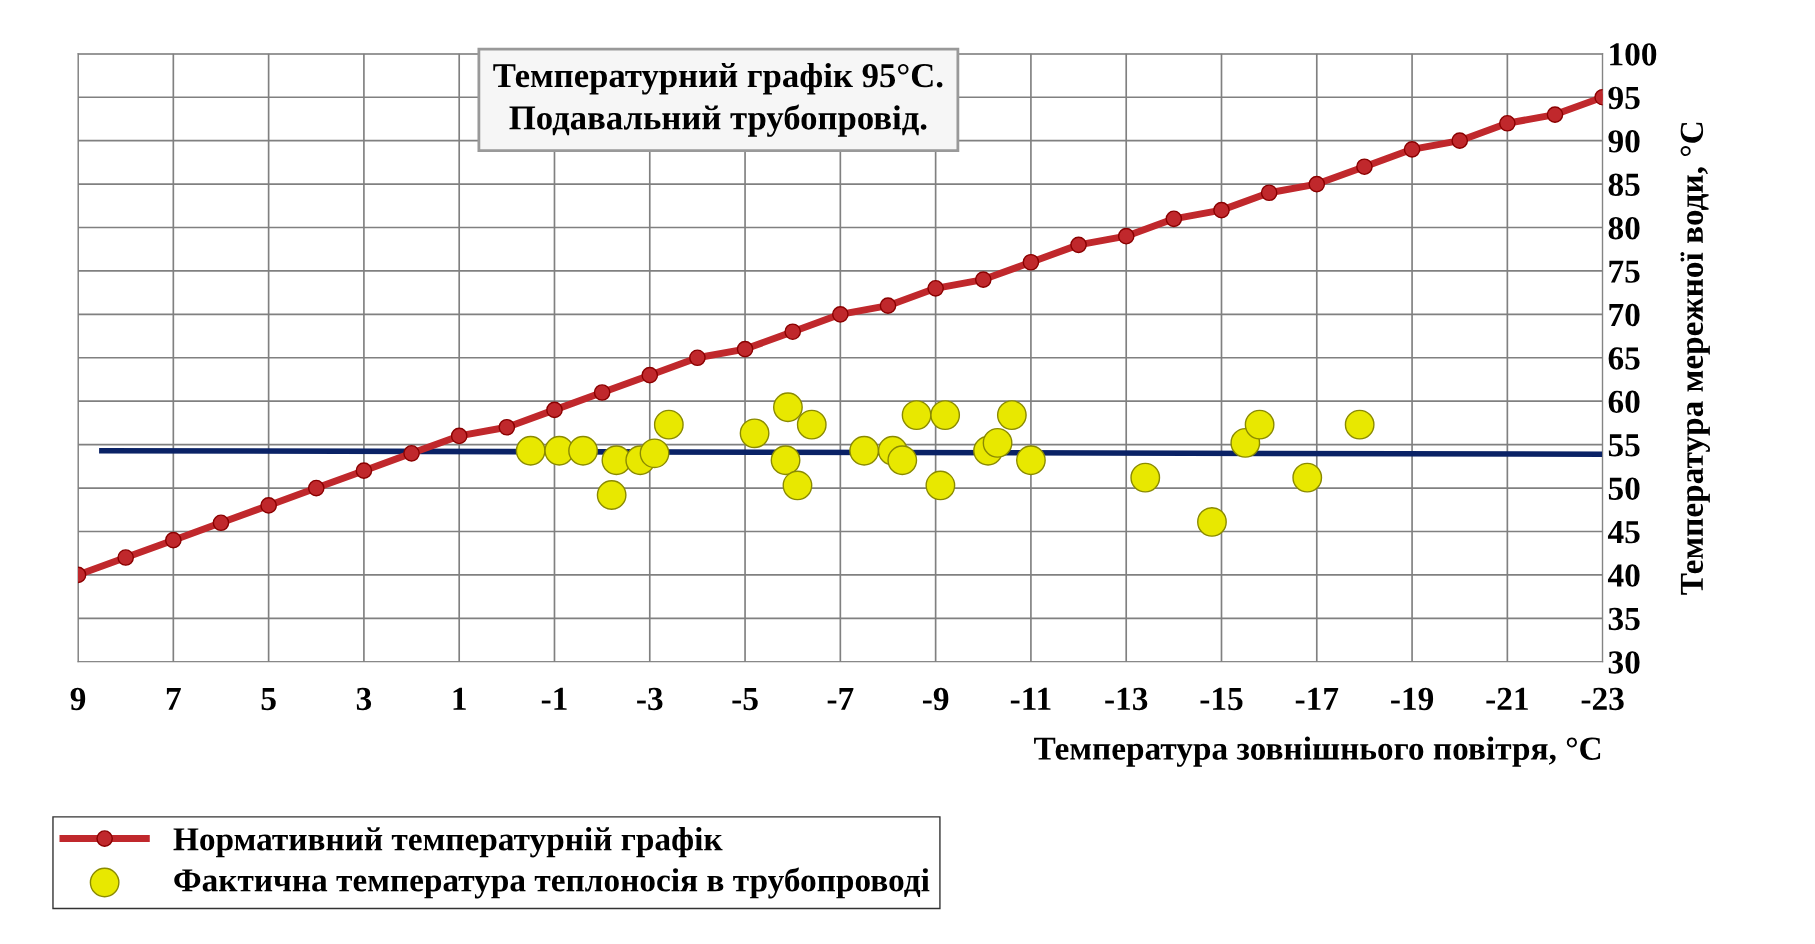  I want to click on y-tick-label: 85, so click(1624, 184).